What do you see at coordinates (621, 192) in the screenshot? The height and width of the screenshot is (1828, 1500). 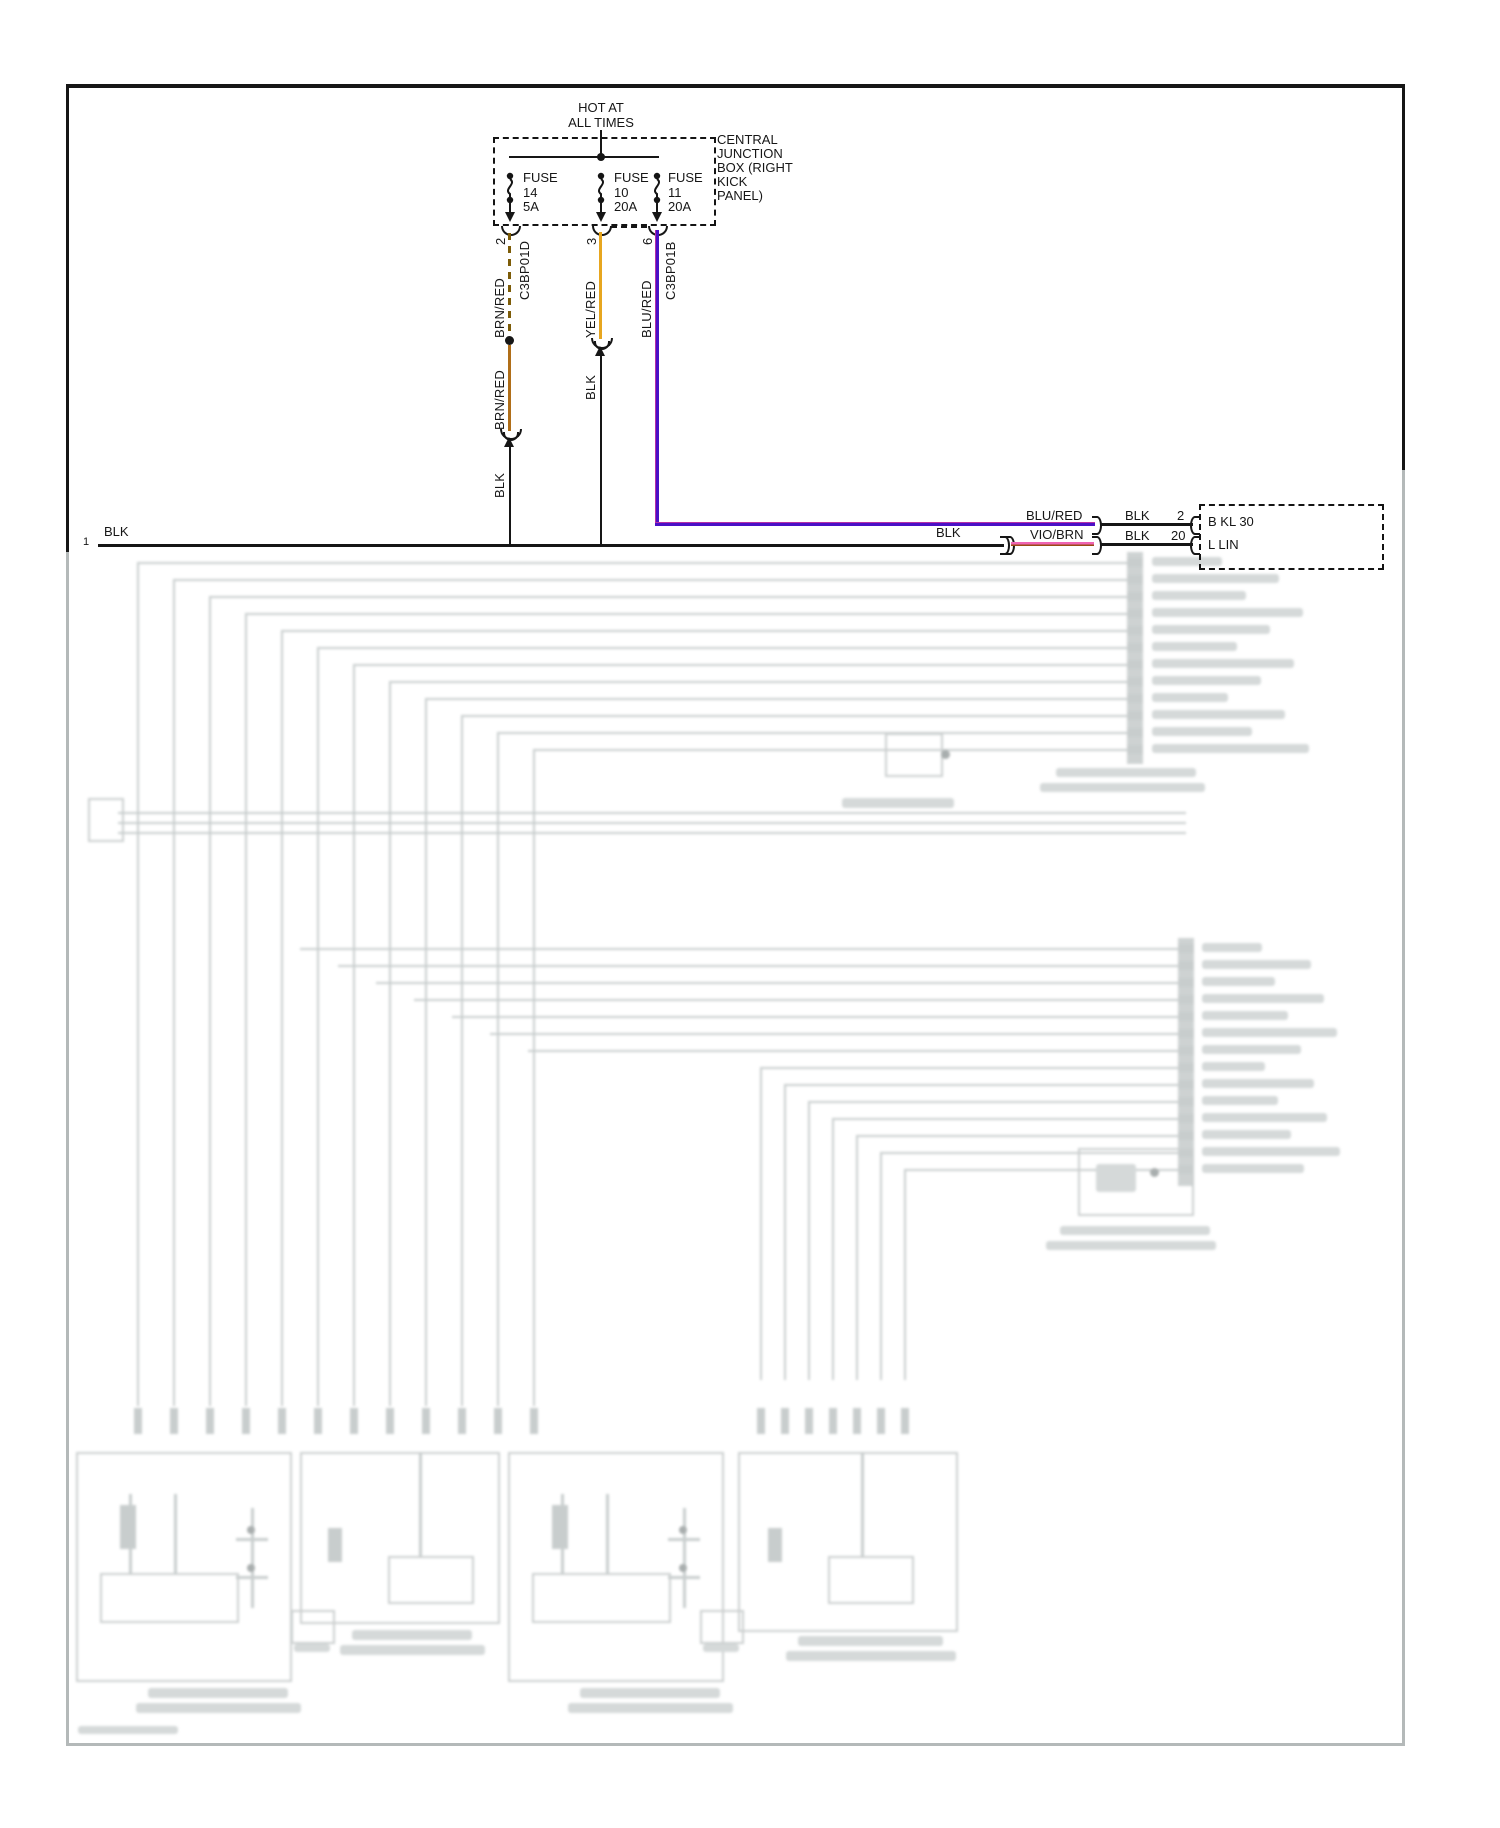 I see `fuse-number: 10` at bounding box center [621, 192].